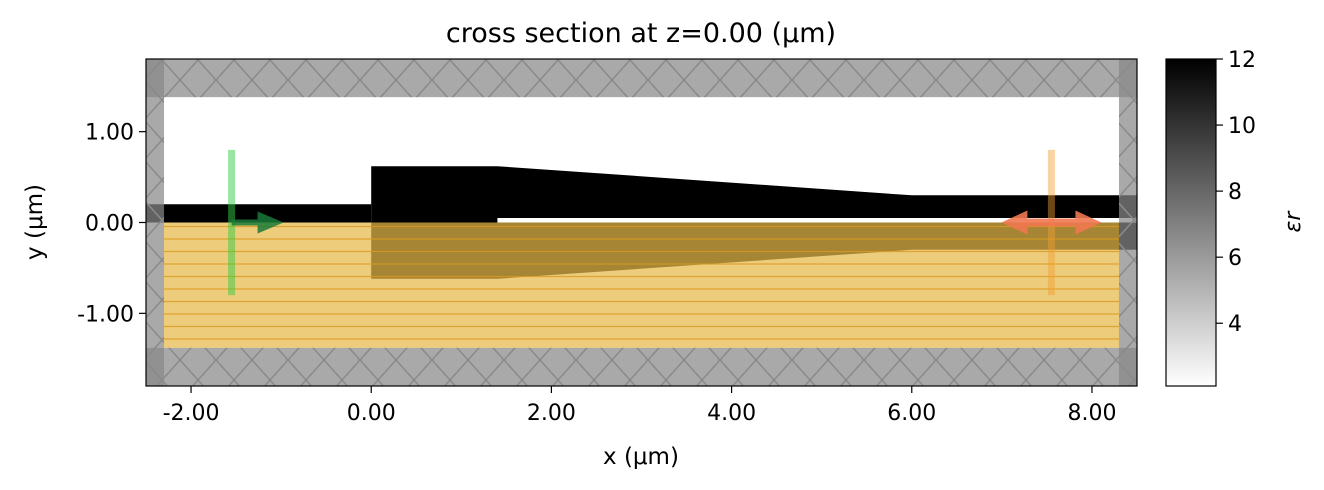 The width and height of the screenshot is (1324, 490). Describe the element at coordinates (257, 222) in the screenshot. I see `source-direction-arrow` at that location.